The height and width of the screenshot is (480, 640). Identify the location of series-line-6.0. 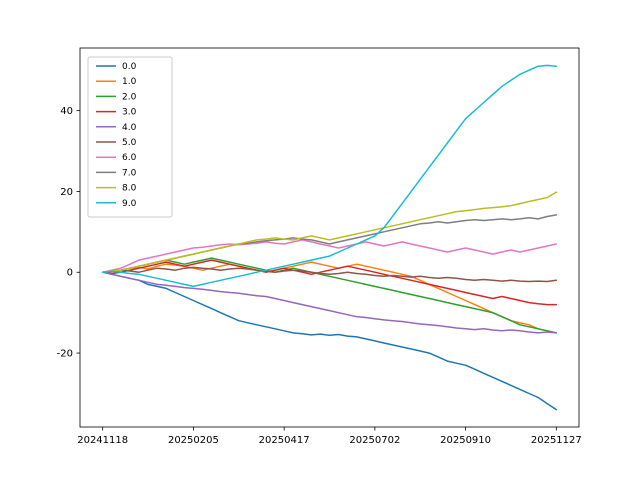
(329, 256).